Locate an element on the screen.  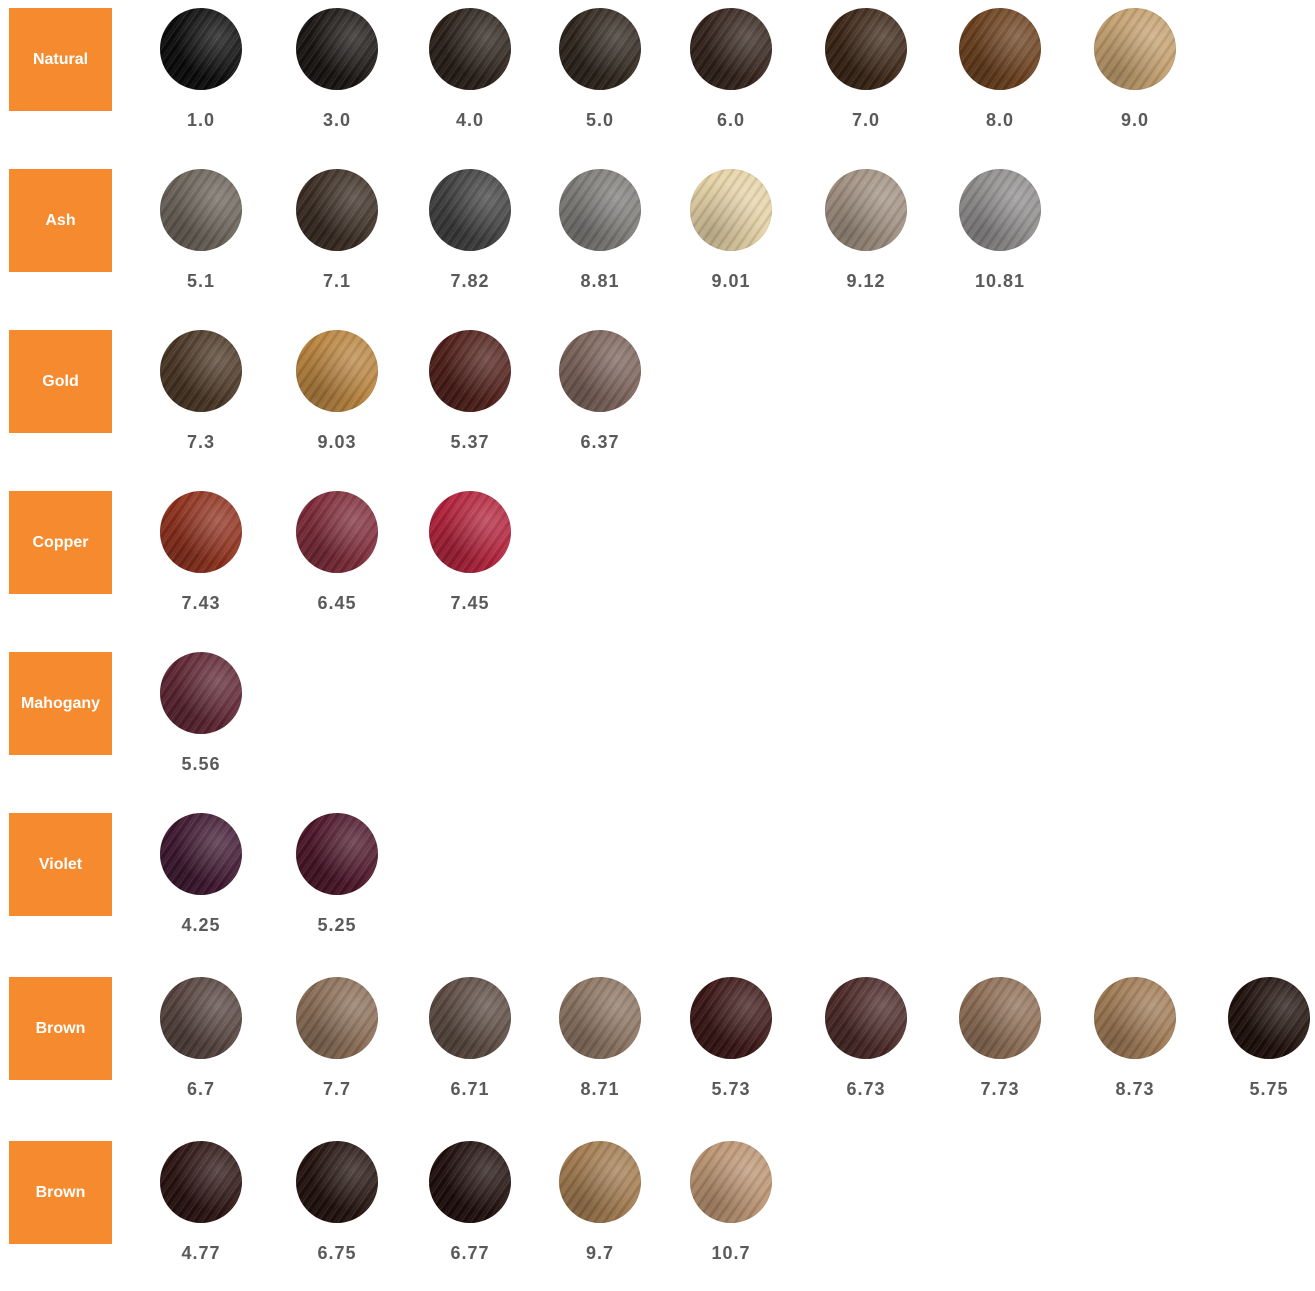
shade-swatch-item: 9.7 is located at coordinates (600, 1216).